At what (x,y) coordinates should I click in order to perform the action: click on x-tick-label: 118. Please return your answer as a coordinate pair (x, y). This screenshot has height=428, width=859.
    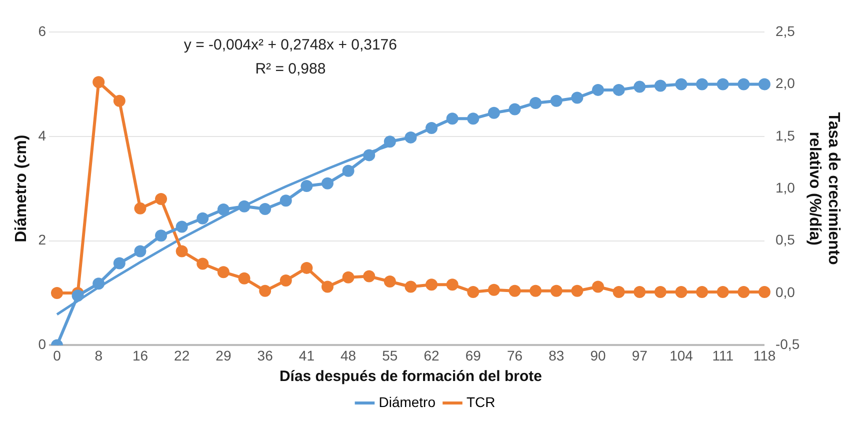
    Looking at the image, I should click on (764, 355).